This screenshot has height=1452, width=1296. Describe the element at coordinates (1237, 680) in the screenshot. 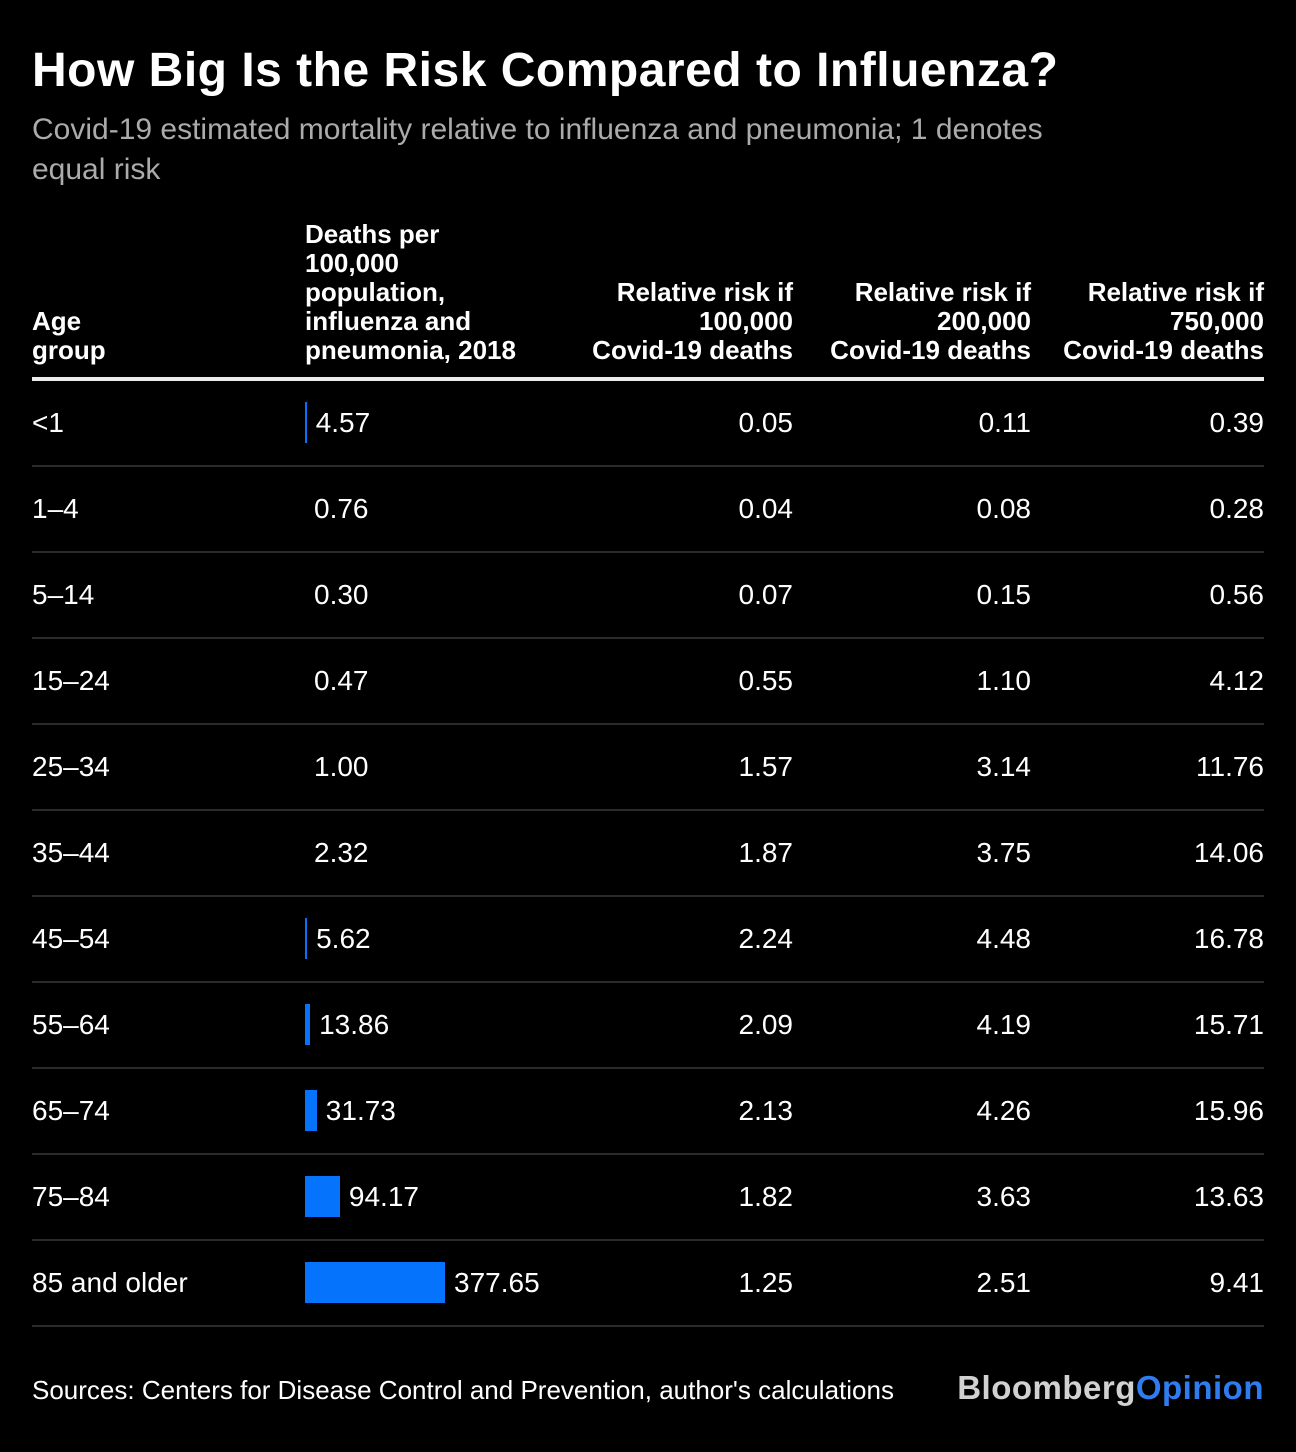

I see `risk-750k-cell: 4.12` at that location.